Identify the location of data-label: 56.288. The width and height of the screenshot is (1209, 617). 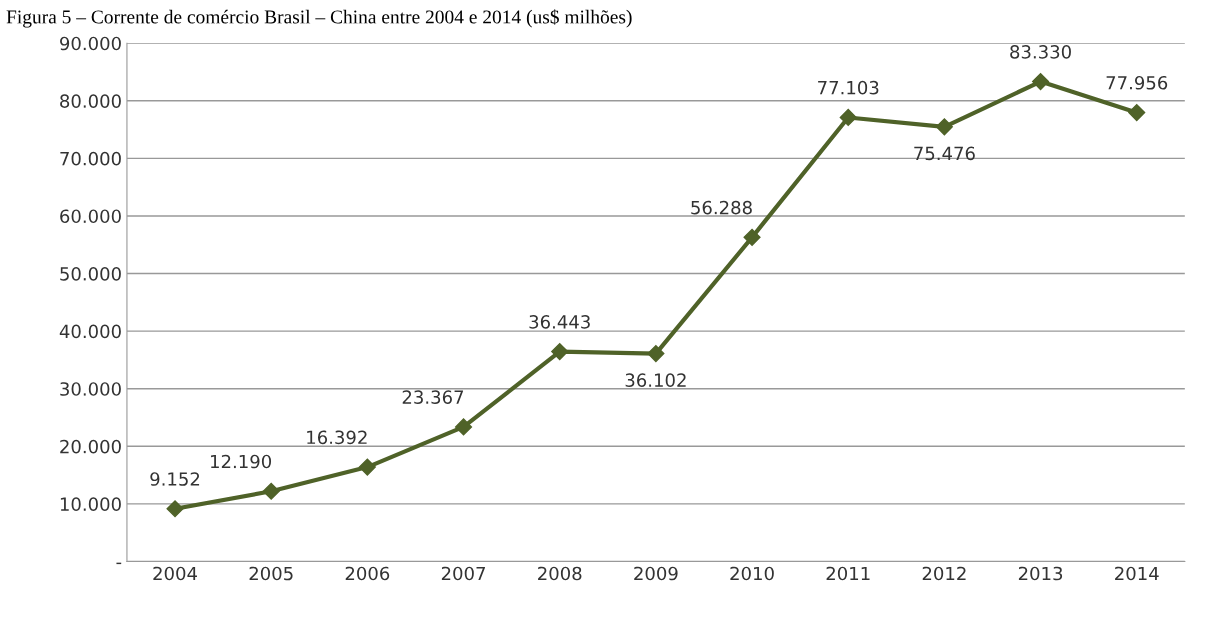
(721, 207).